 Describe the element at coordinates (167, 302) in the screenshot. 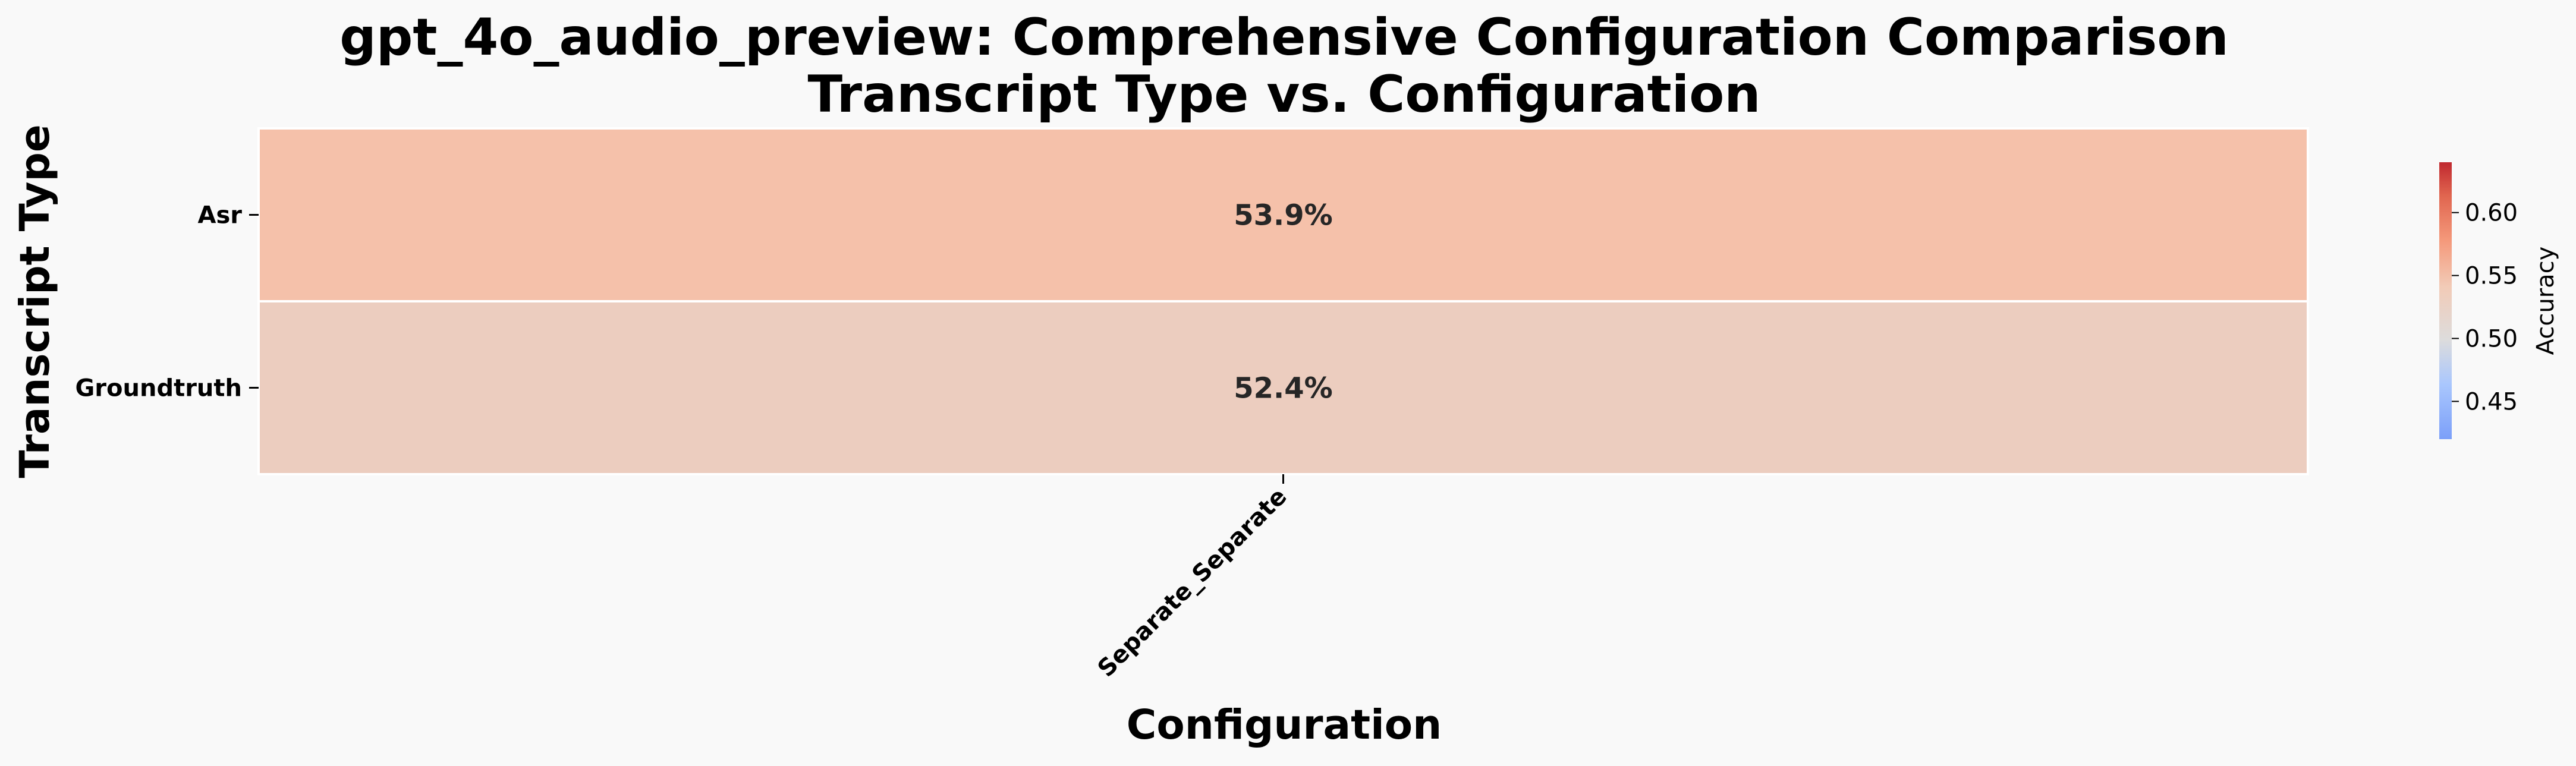

I see `y-tick-labels: Asr Groundtruth` at that location.